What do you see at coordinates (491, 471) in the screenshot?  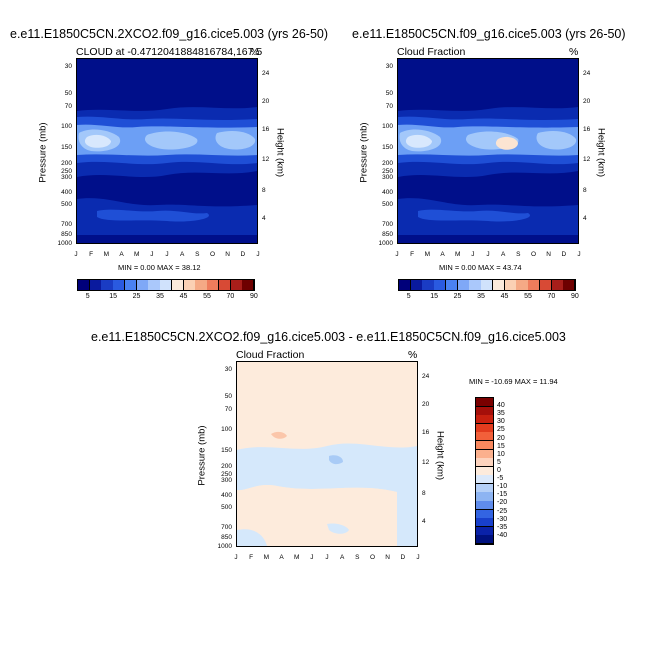 I see `panel-3-colorbar: 40 35 30 25 20 15 10 5 0 -5 -10 -15 -20 -25 -30 -35 -40` at bounding box center [491, 471].